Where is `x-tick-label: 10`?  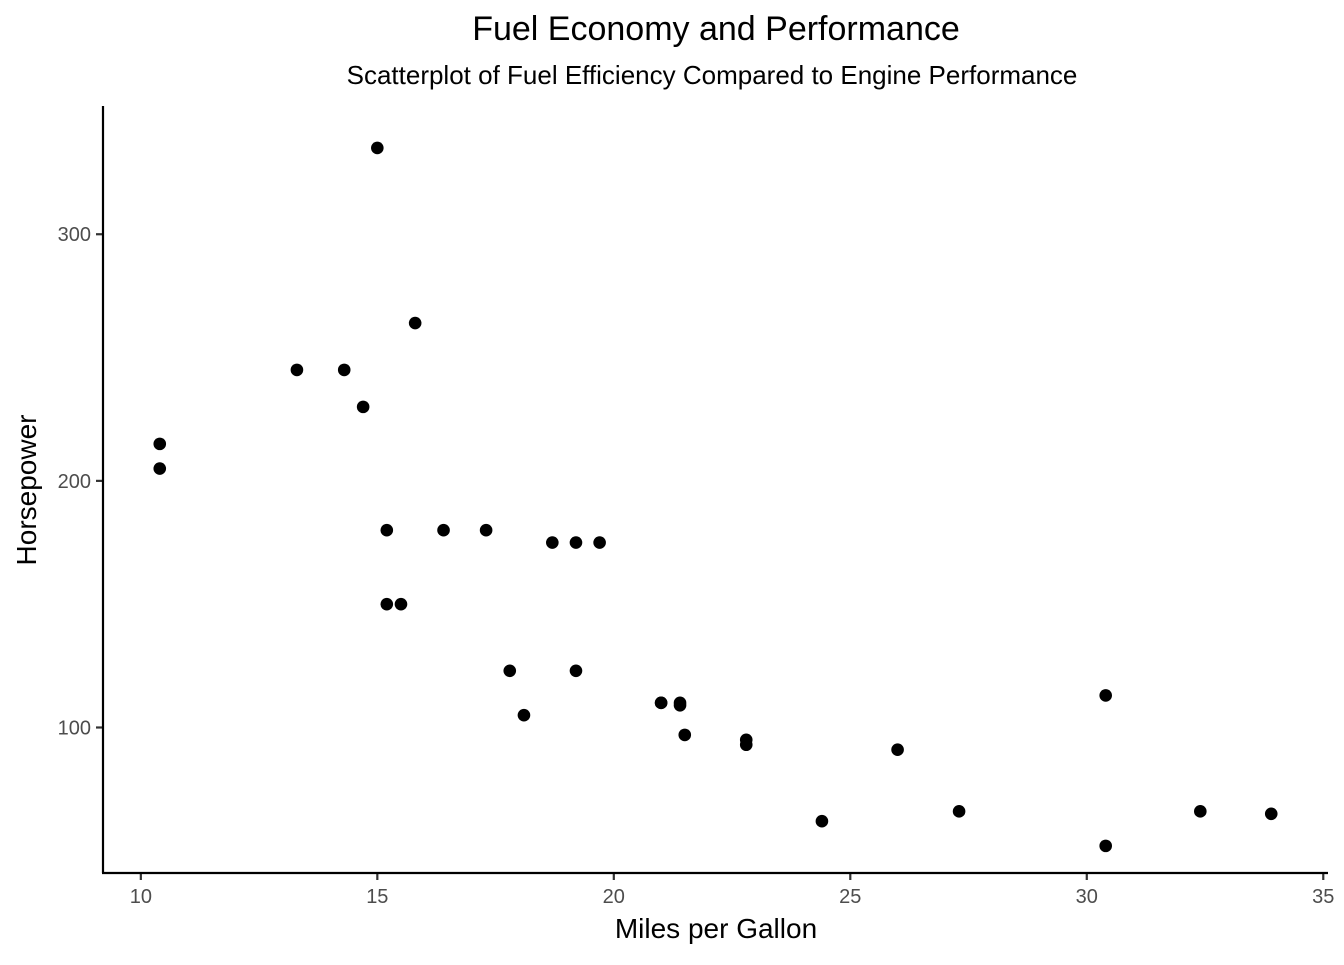
x-tick-label: 10 is located at coordinates (141, 897).